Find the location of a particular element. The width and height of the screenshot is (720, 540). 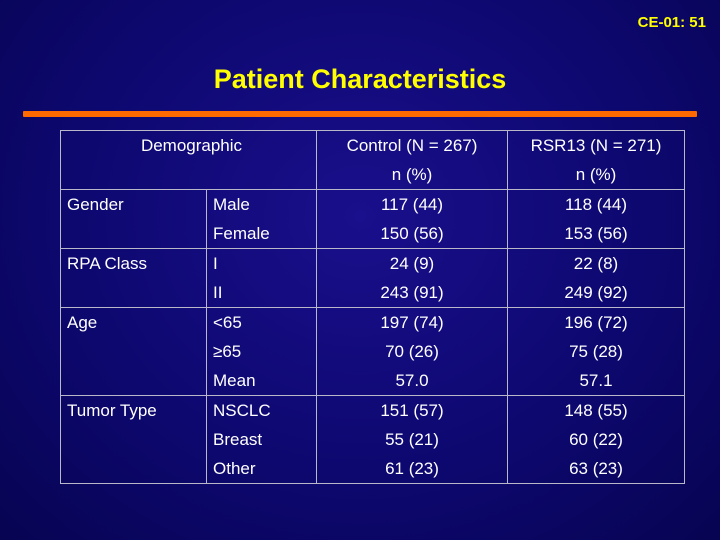

subgroup-cell: NSCLC Breast Other is located at coordinates (261, 439).